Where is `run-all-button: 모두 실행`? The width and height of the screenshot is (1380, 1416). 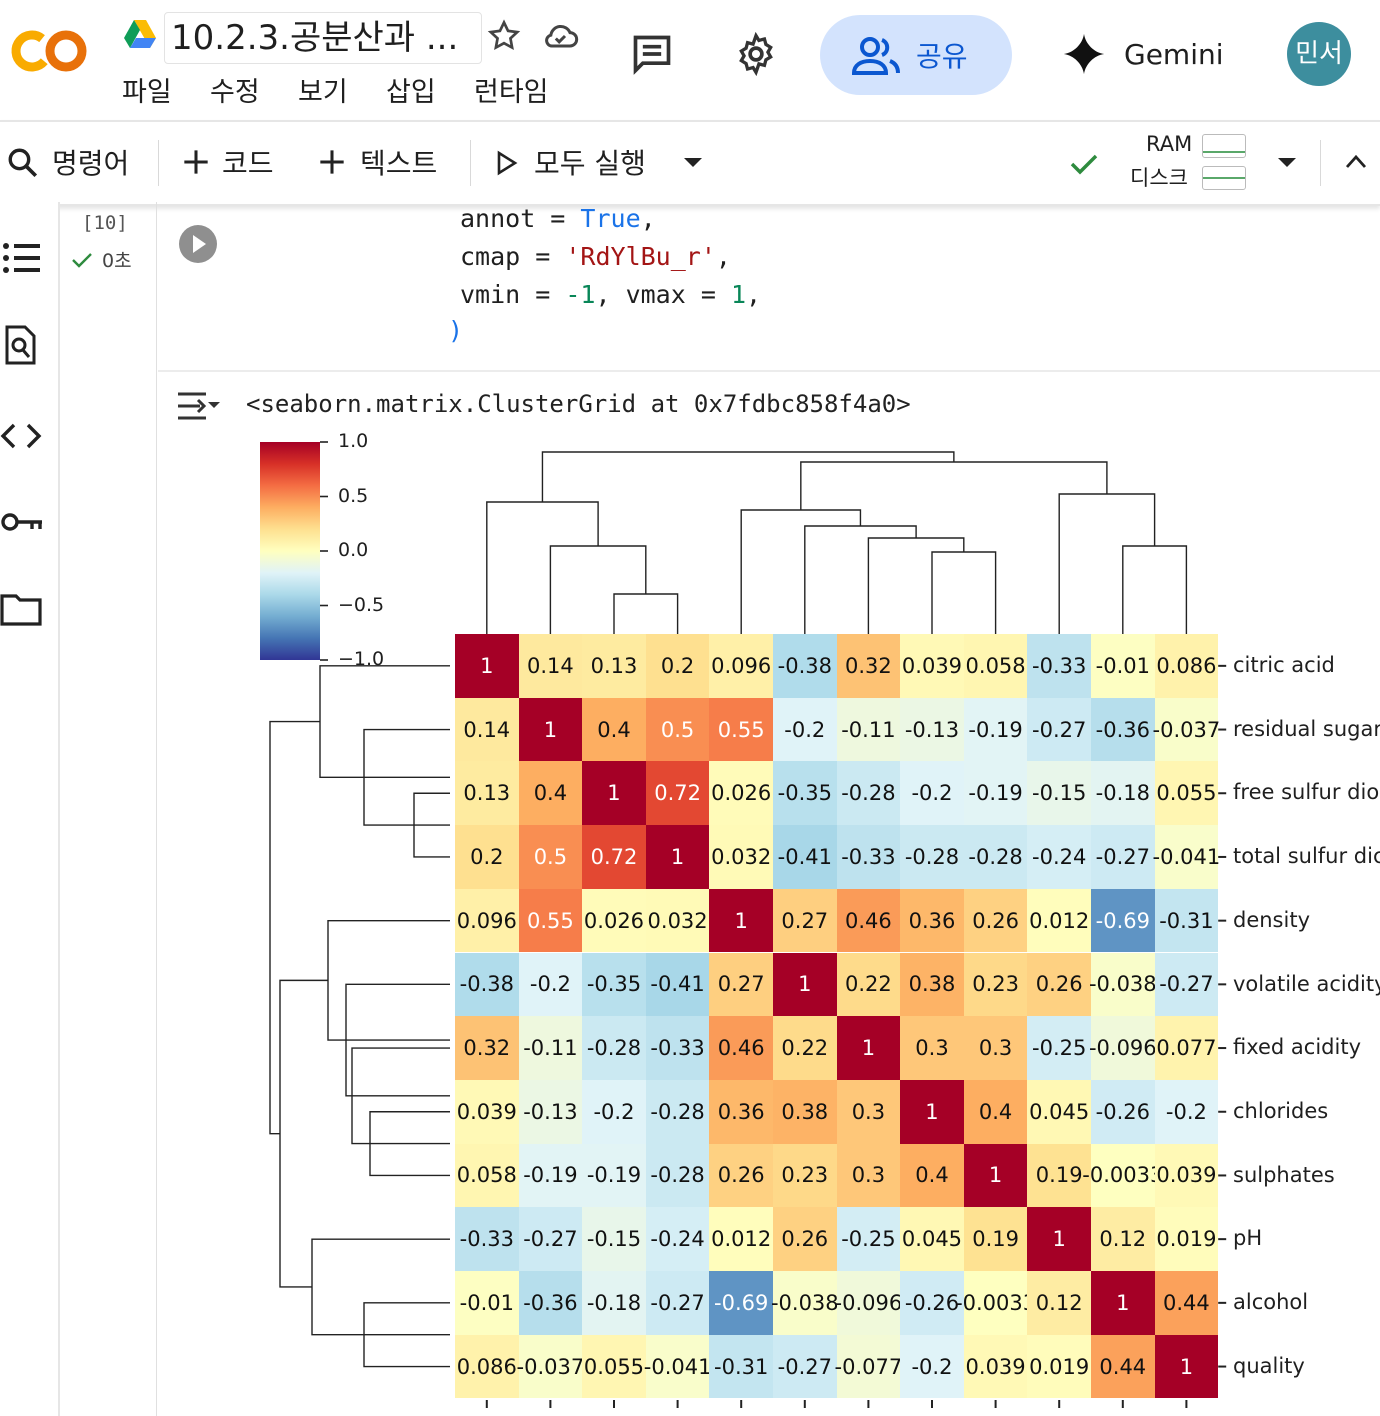
run-all-button: 모두 실행 is located at coordinates (590, 163).